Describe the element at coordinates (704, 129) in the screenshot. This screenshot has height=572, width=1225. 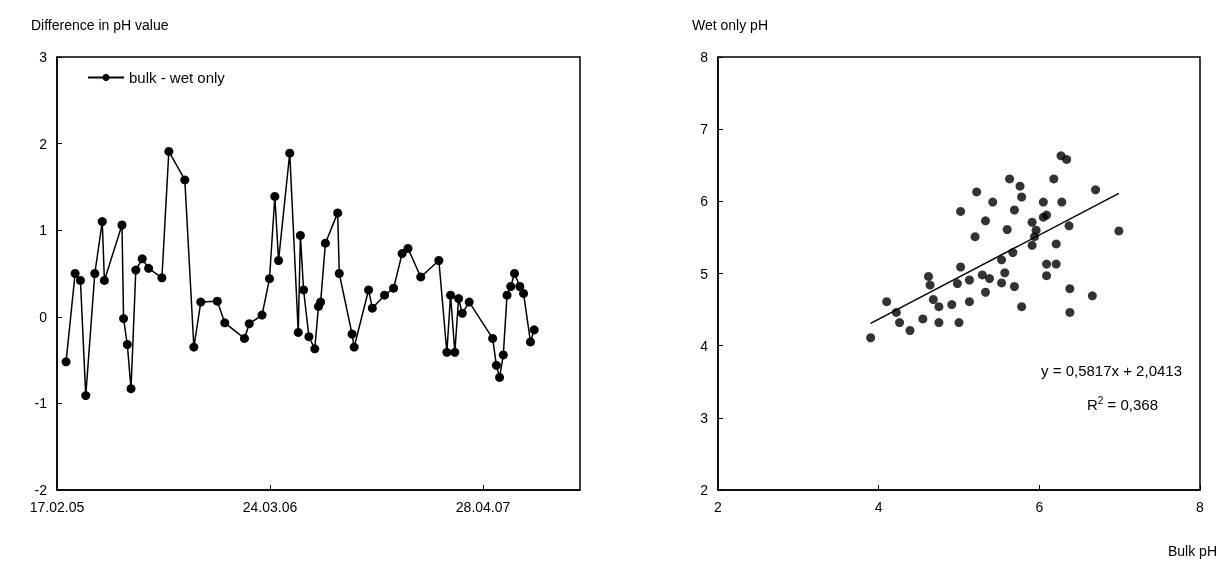
I see `y-tick-label: 7` at that location.